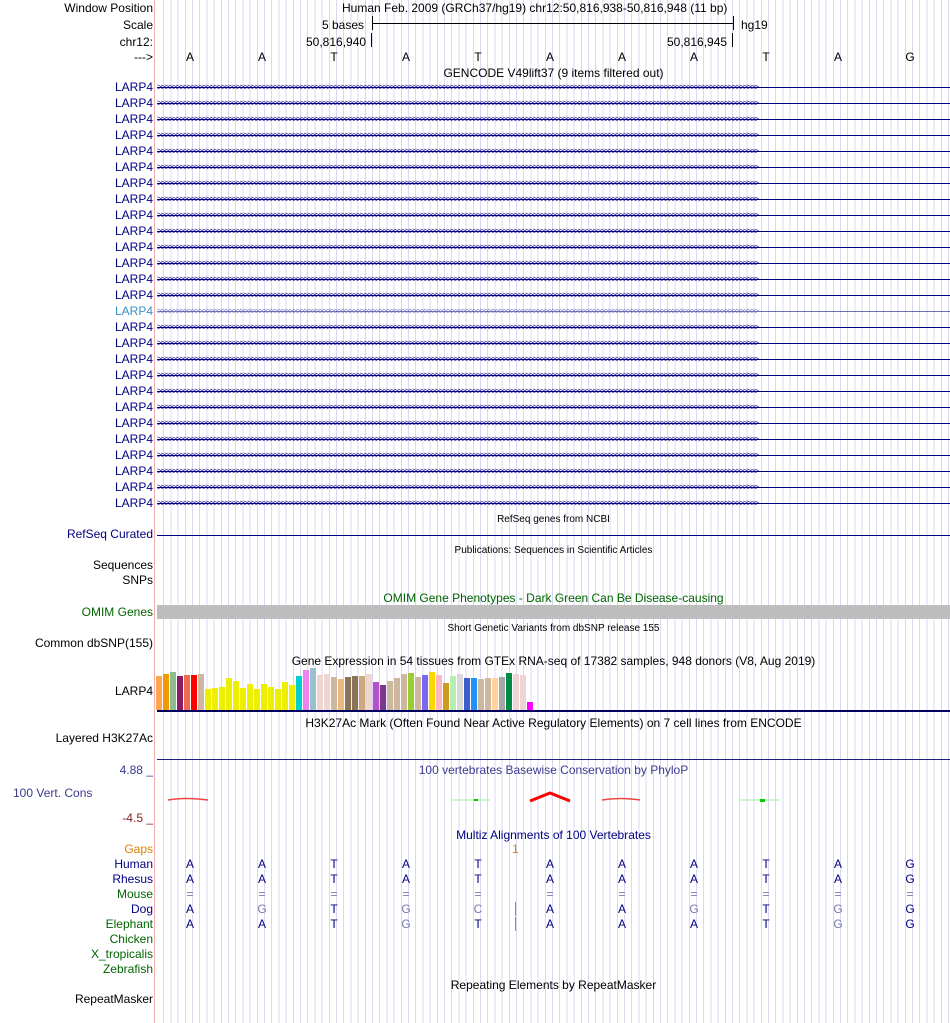  I want to click on phylop-label: 100 Vert. Cons, so click(53, 793).